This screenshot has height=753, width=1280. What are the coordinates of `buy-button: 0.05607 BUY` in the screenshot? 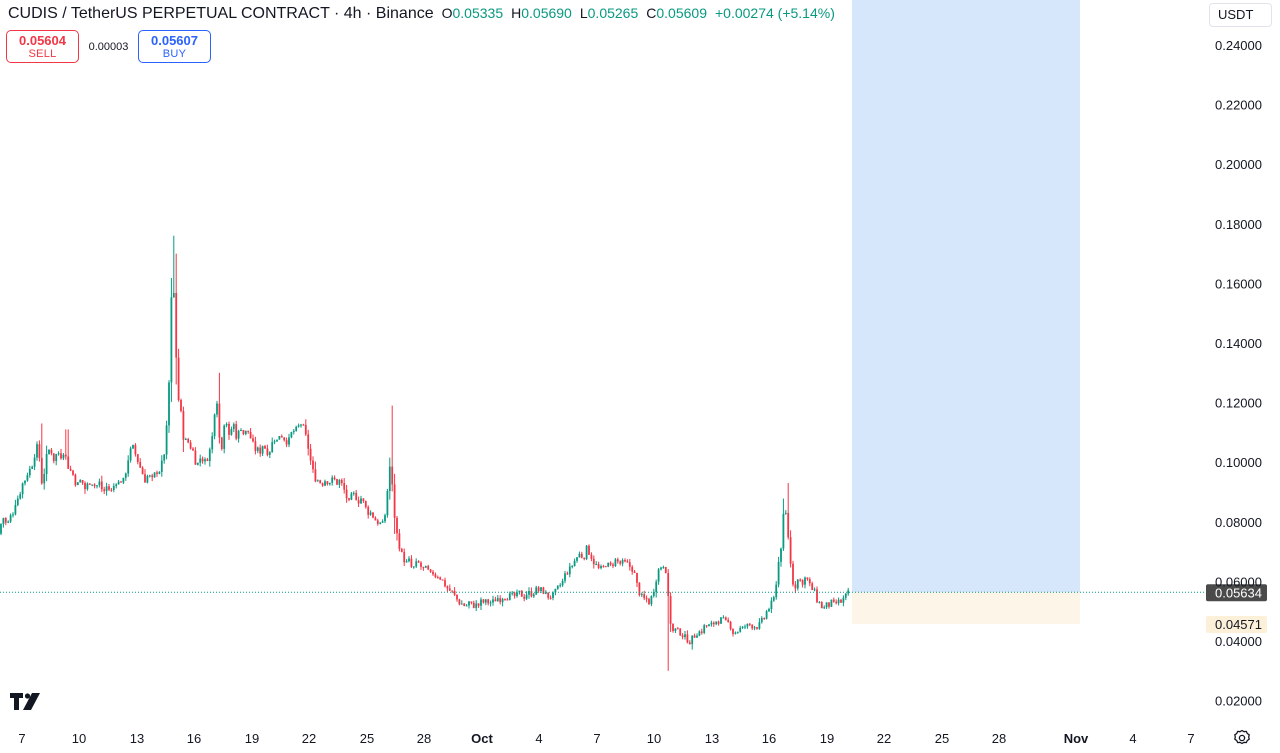 It's located at (174, 46).